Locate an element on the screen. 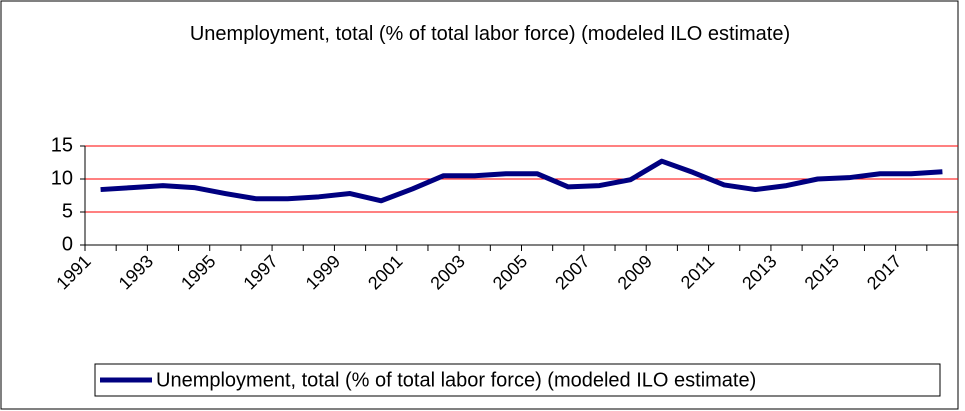 The height and width of the screenshot is (411, 965). legend-box is located at coordinates (517, 380).